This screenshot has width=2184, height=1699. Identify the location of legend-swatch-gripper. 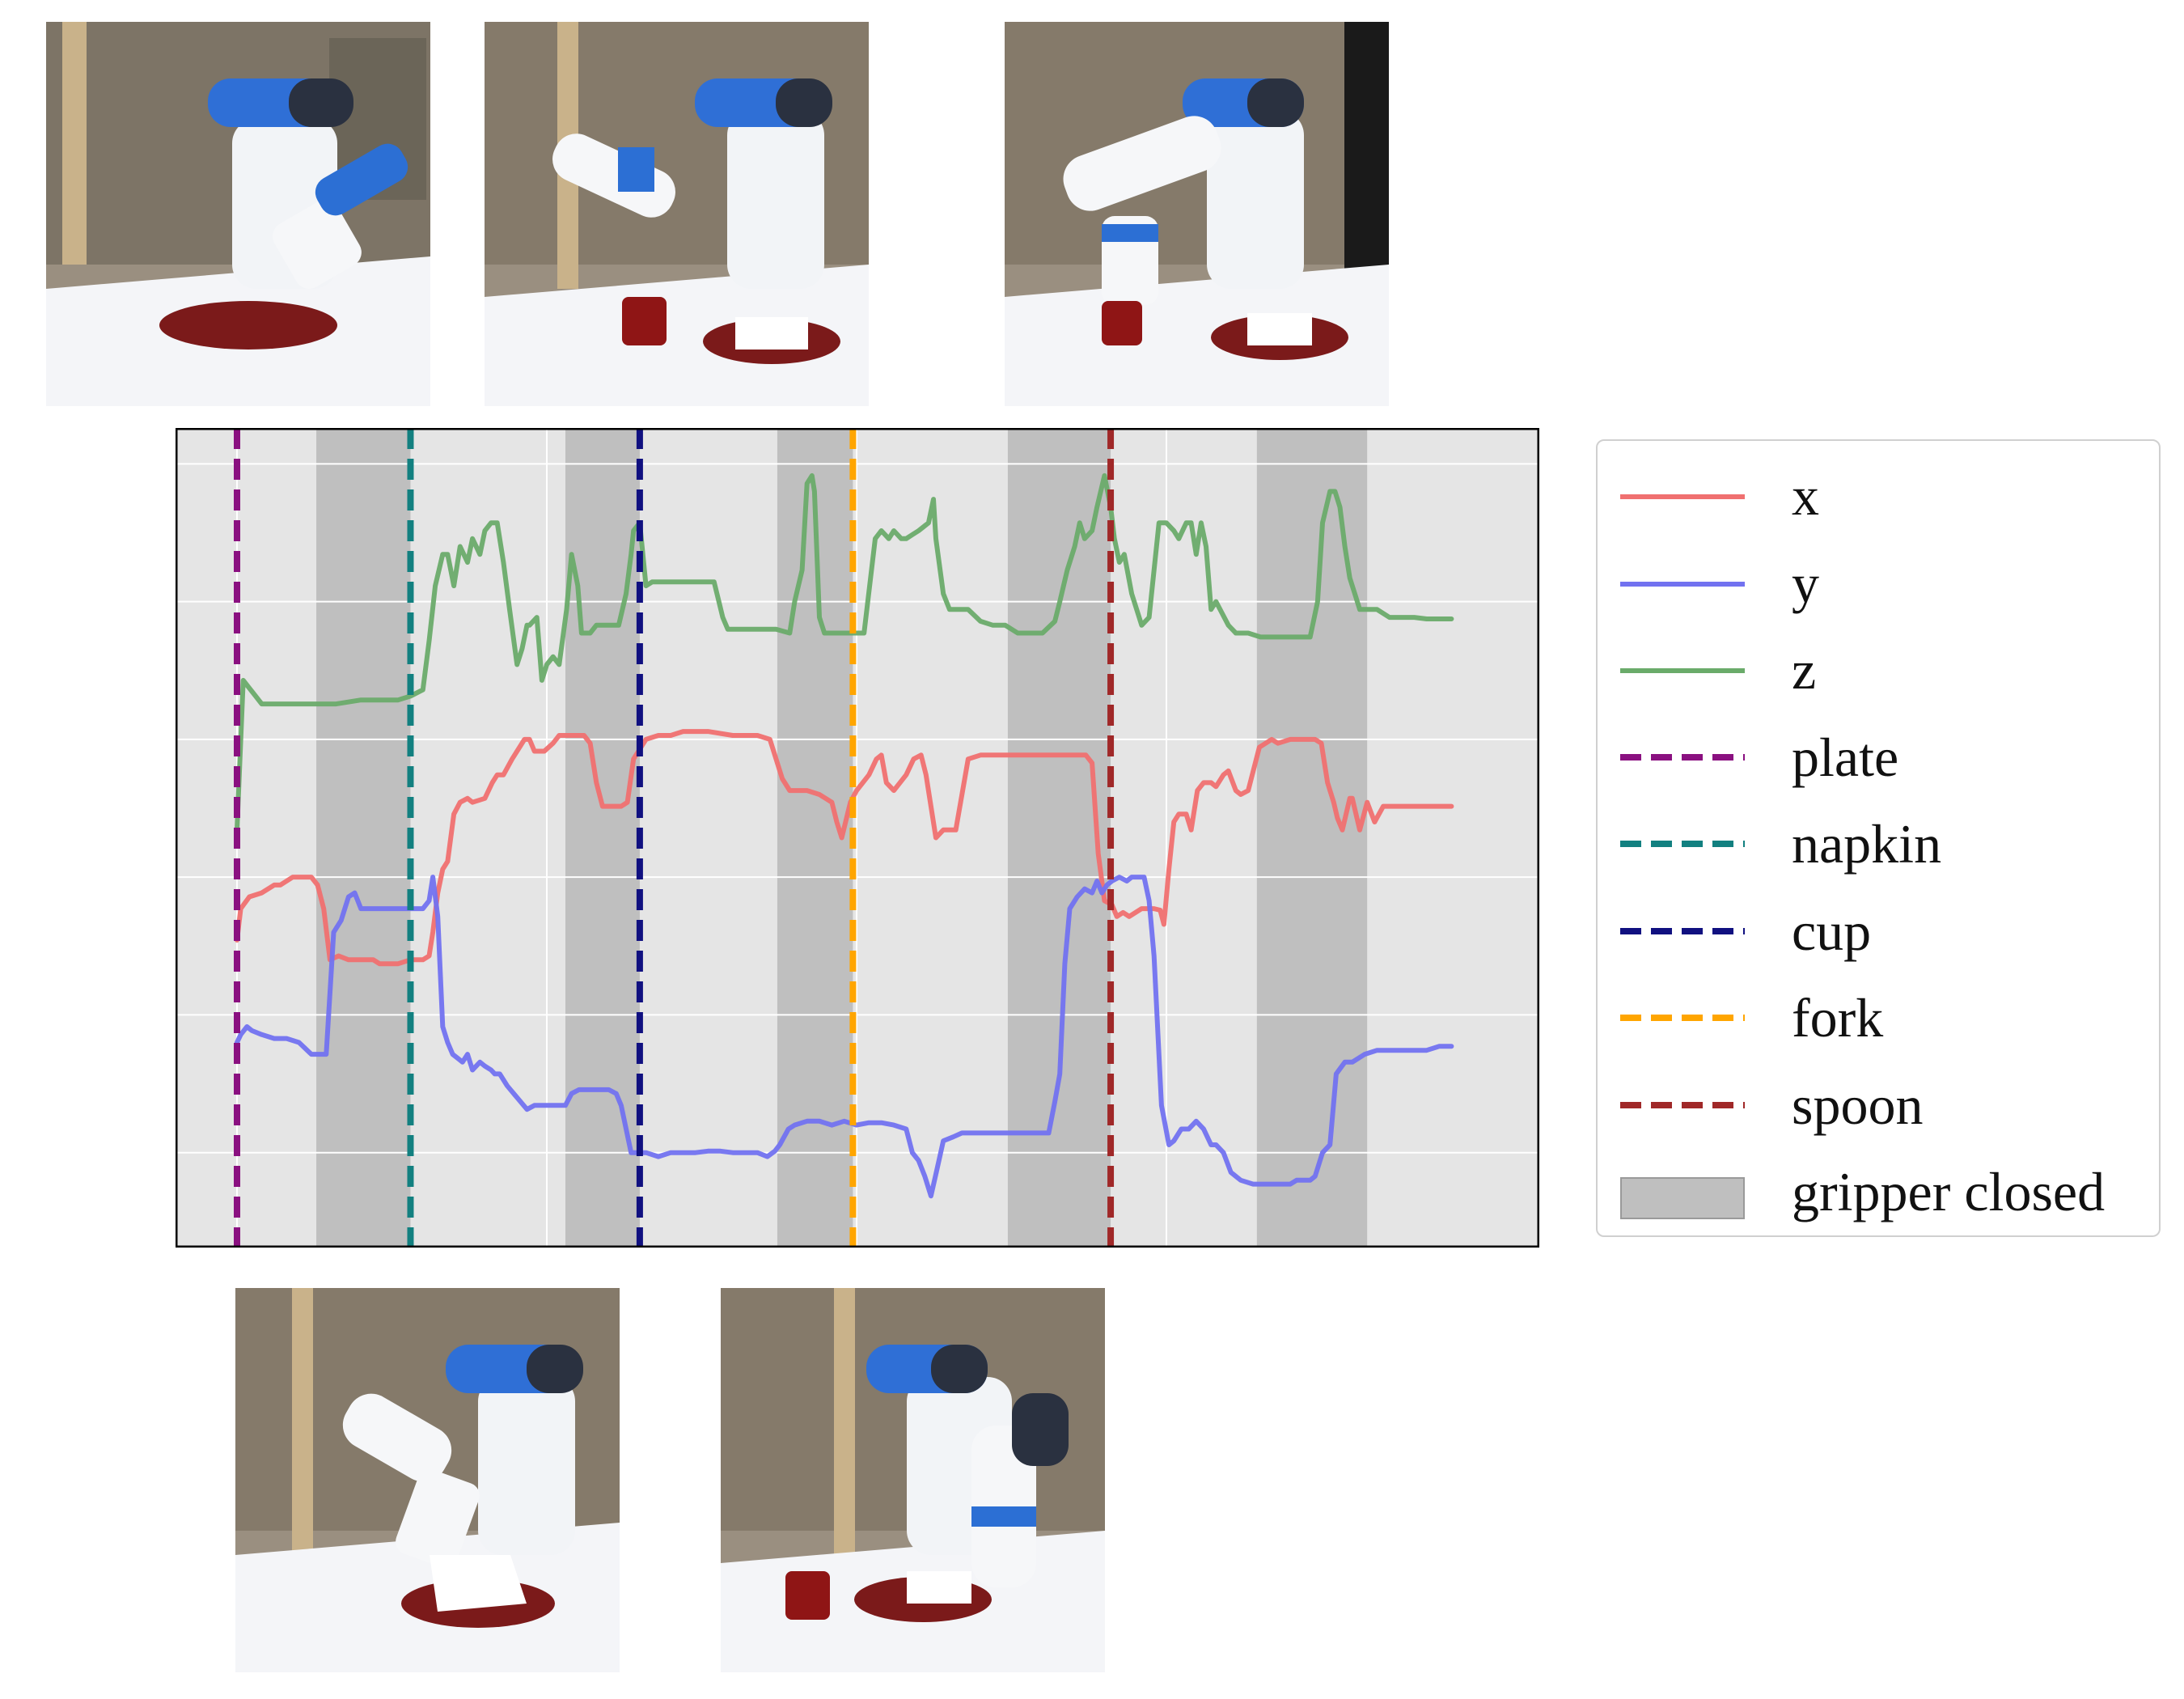
(1683, 1198).